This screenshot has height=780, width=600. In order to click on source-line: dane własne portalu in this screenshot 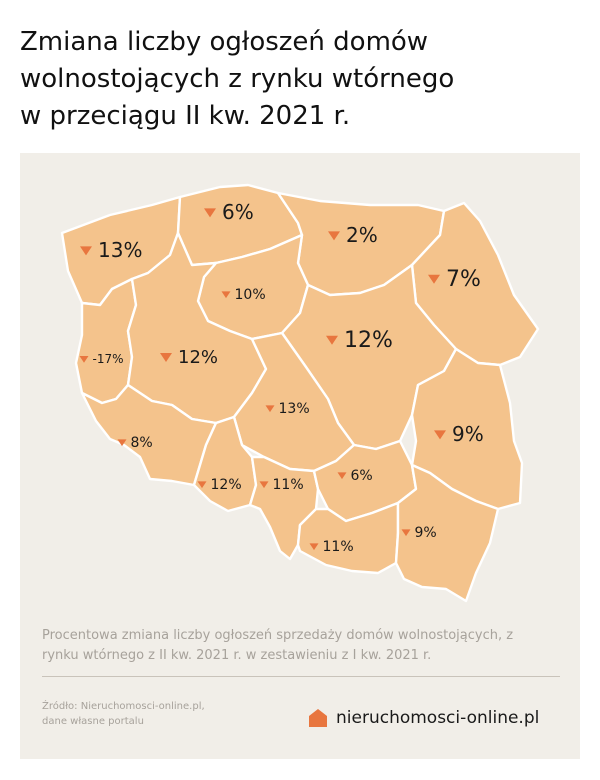, I will do `click(93, 721)`.